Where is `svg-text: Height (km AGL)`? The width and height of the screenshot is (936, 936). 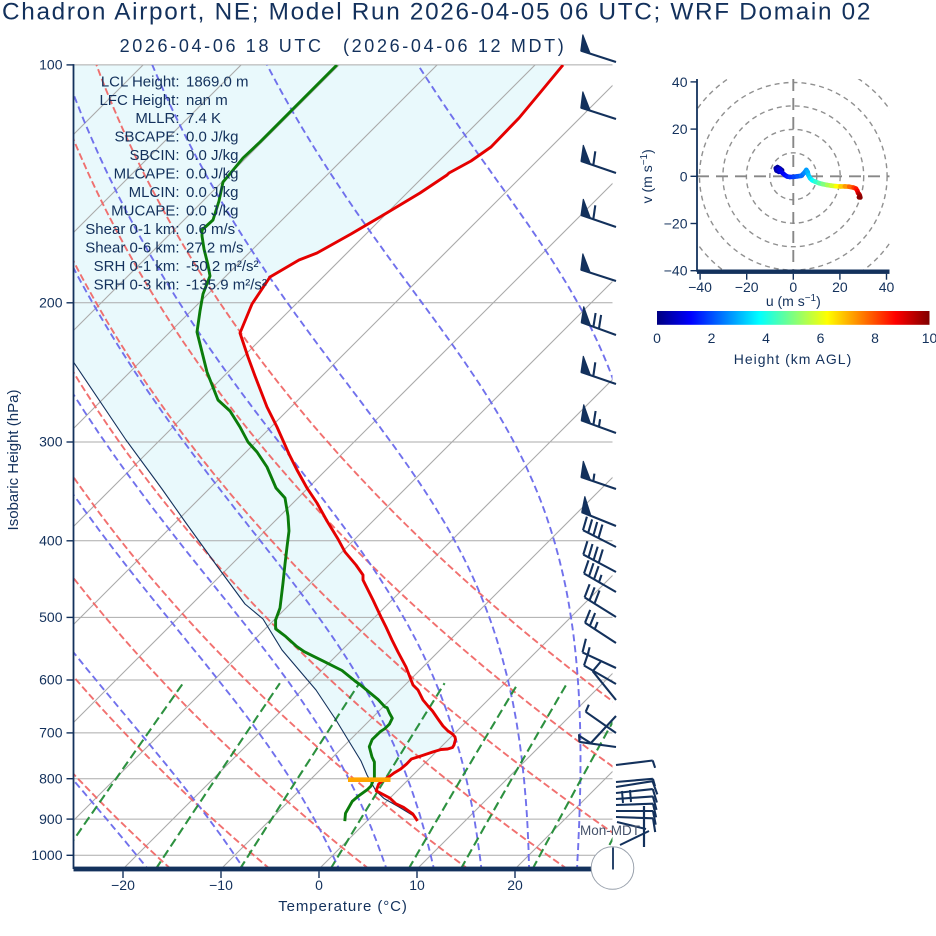
svg-text: Height (km AGL) is located at coordinates (793, 359).